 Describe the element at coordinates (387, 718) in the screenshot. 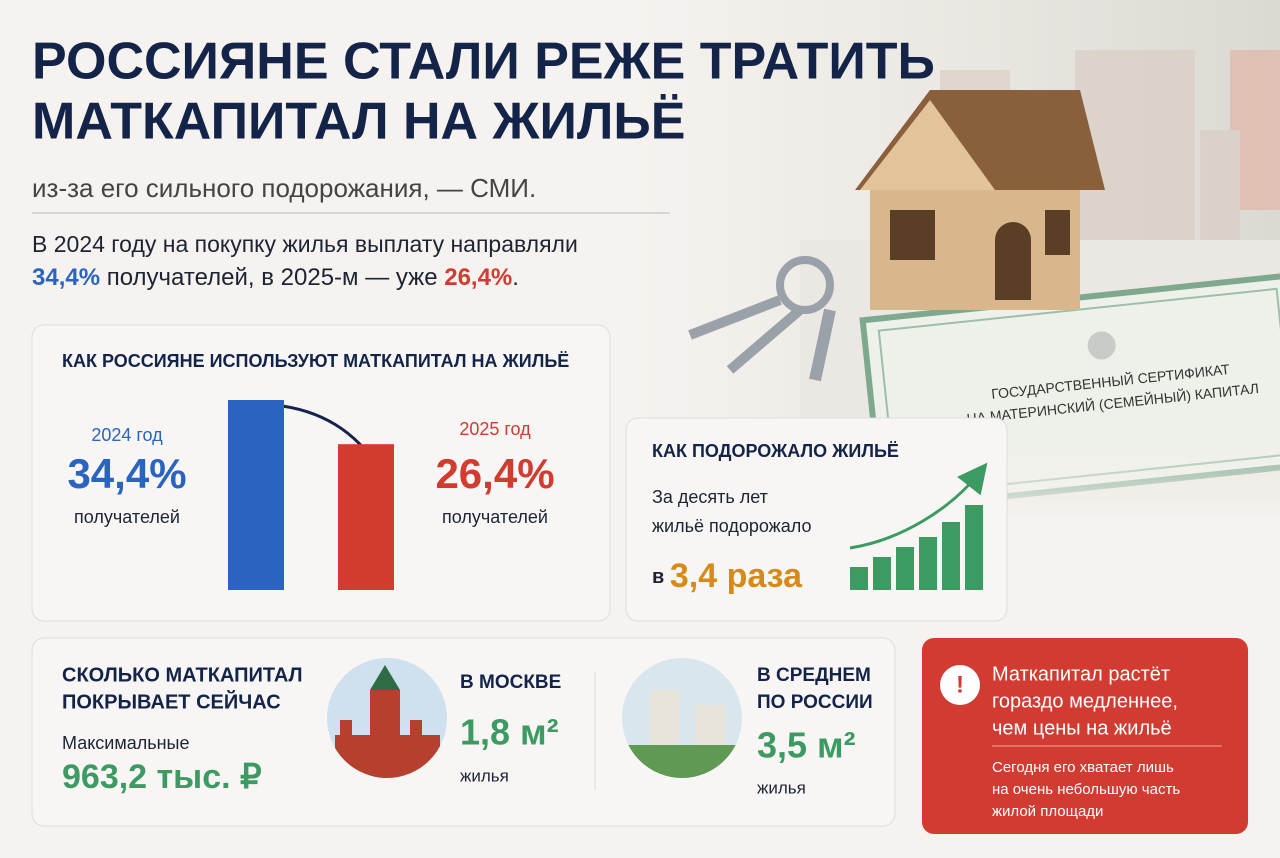

I see `kremlin-image` at that location.